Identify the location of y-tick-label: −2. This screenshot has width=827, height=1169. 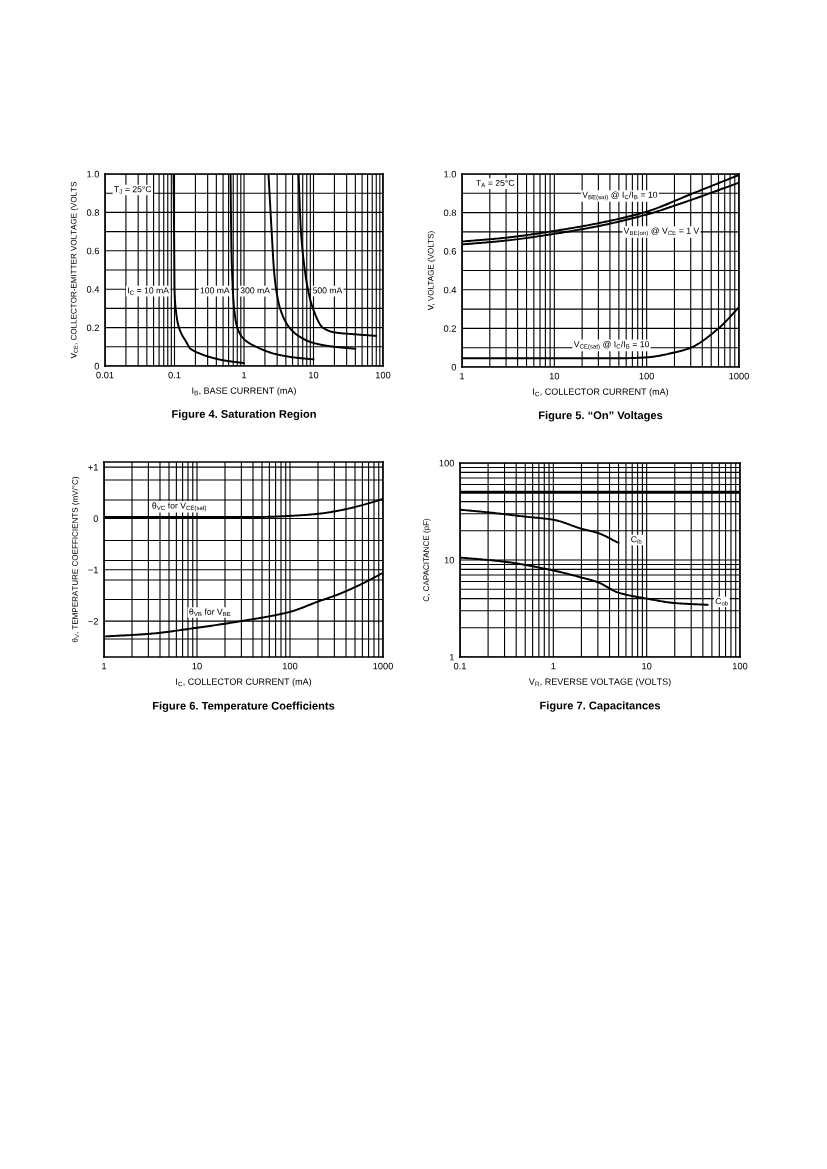
(93, 621).